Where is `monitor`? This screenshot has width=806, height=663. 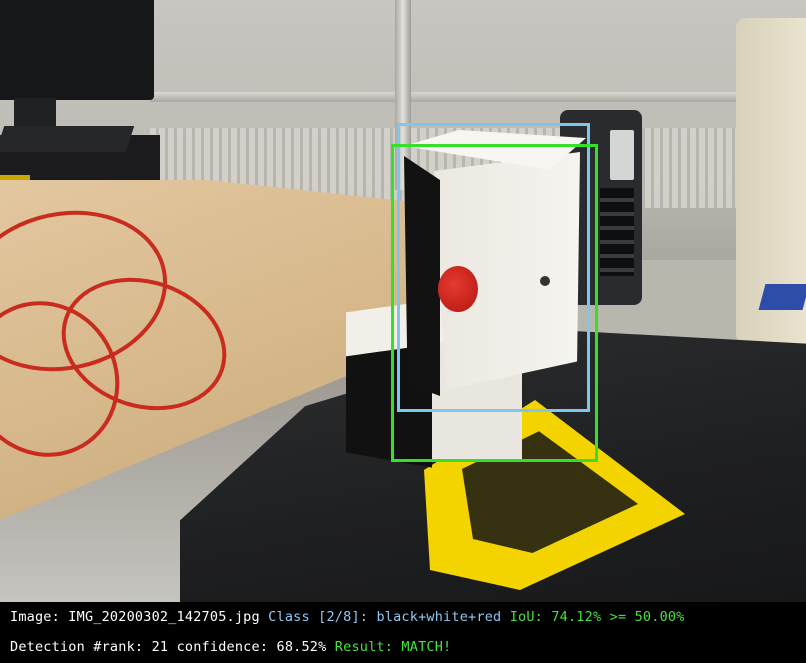
monitor is located at coordinates (77, 50).